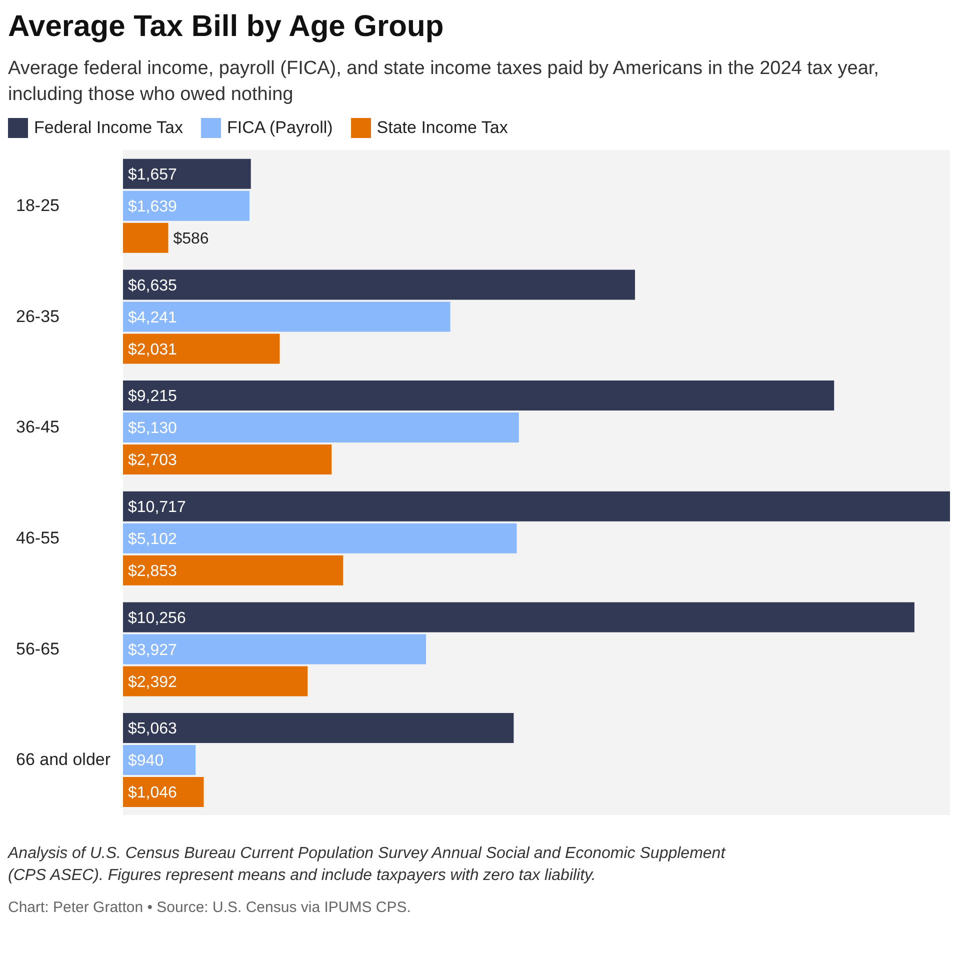 The image size is (960, 977). Describe the element at coordinates (153, 682) in the screenshot. I see `data-label: $2,392` at that location.